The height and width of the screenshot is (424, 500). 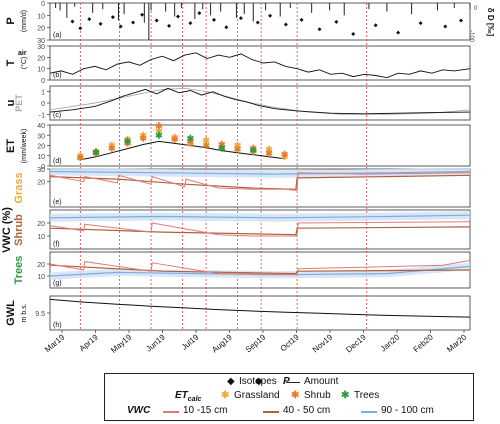 I want to click on panel-frame-VWC_grass, so click(x=260, y=188).